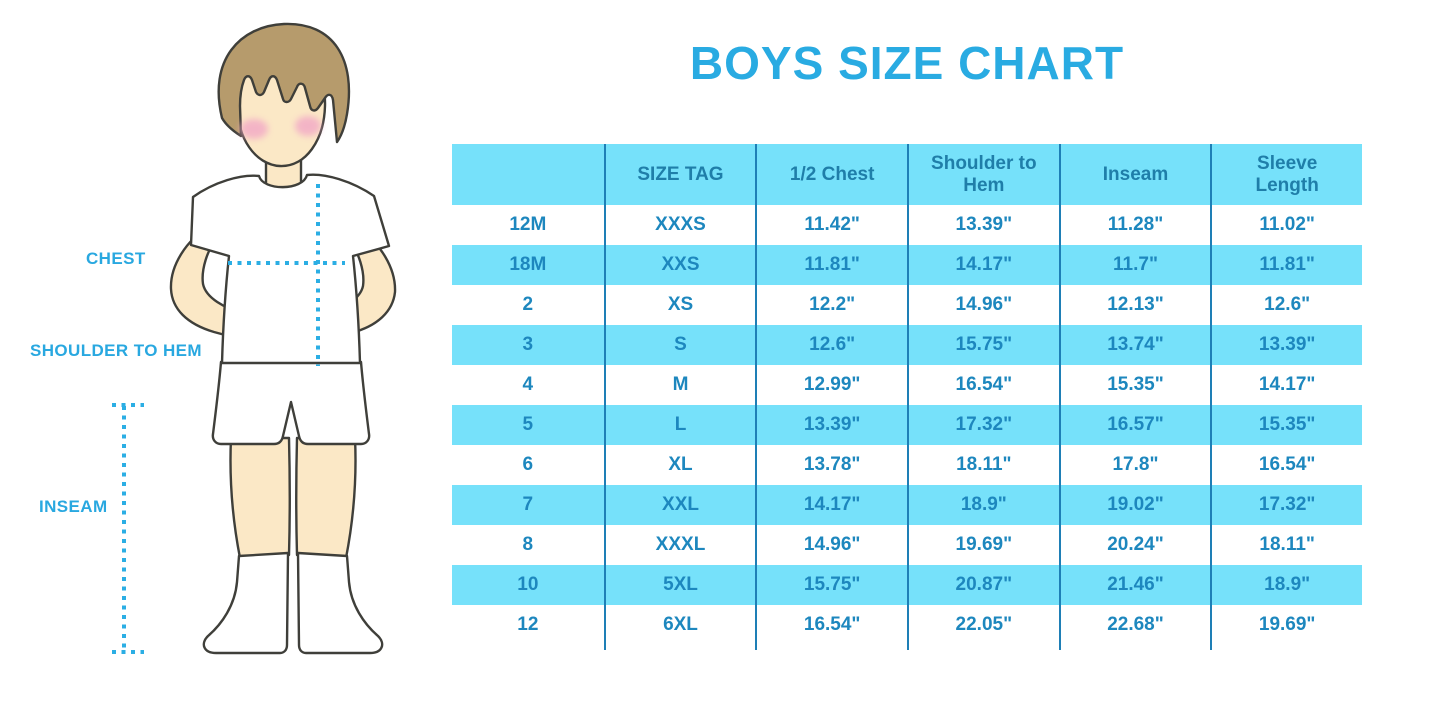 The image size is (1445, 728). I want to click on table-cell: 12.13", so click(1134, 305).